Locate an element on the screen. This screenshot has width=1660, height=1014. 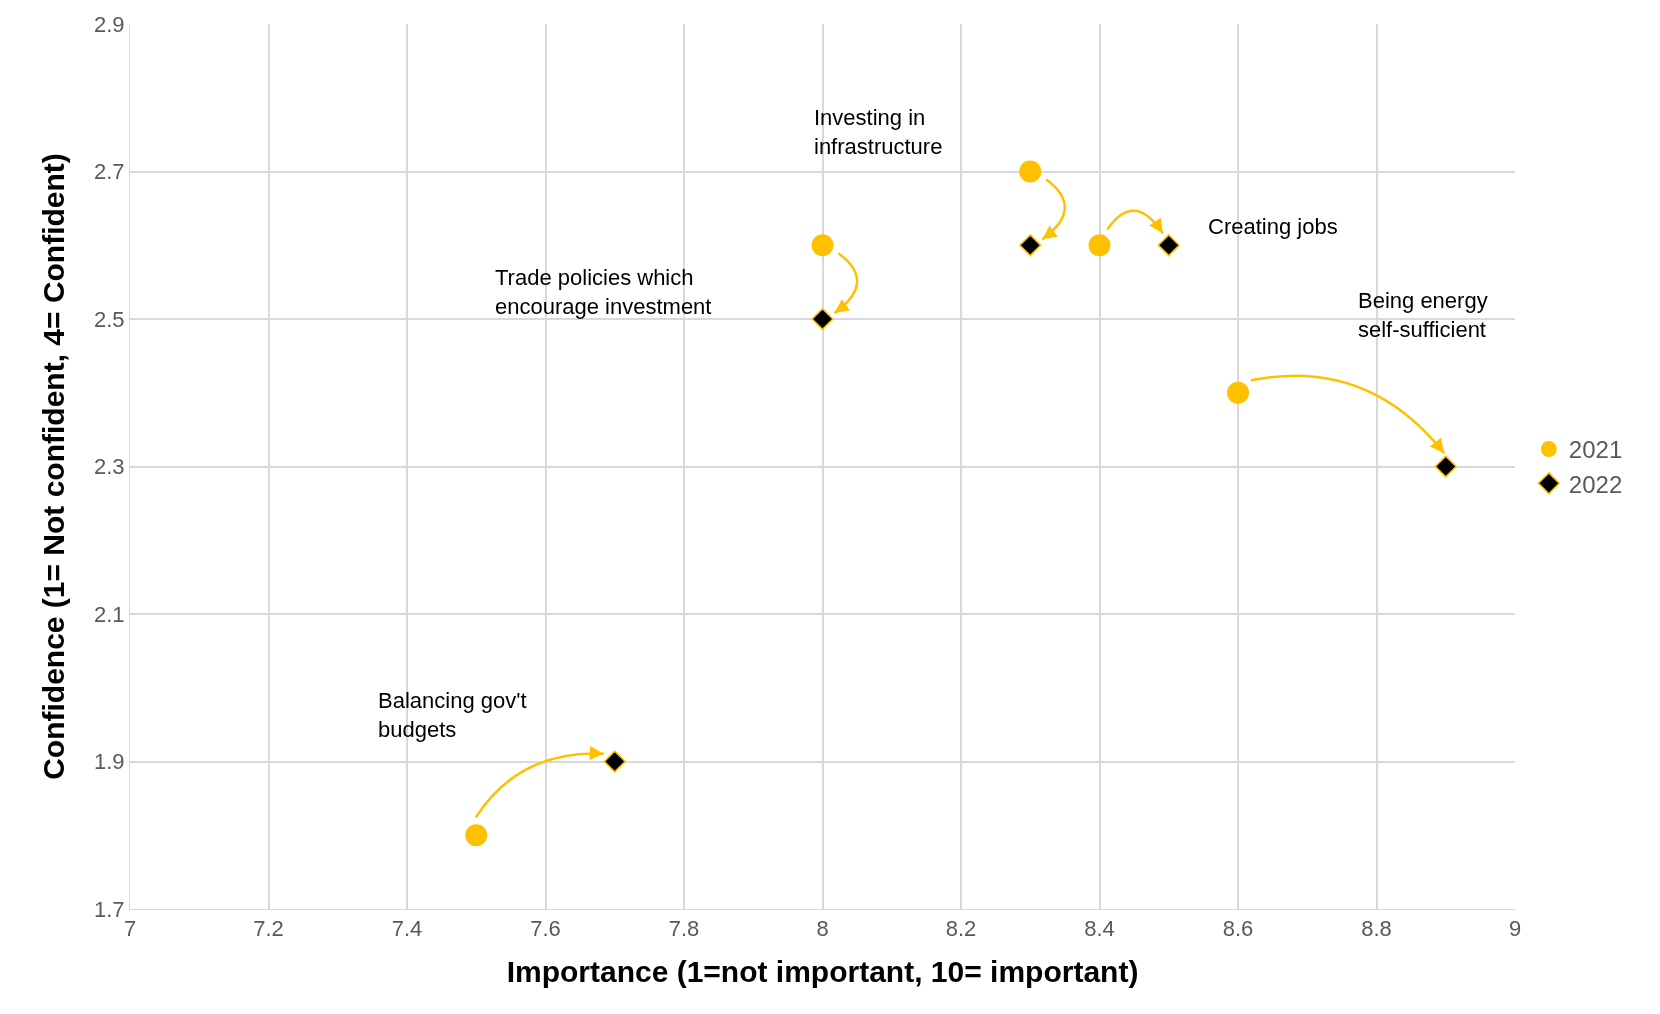
x-axis-title: Importance (1=not important, 10= important) is located at coordinates (822, 971).